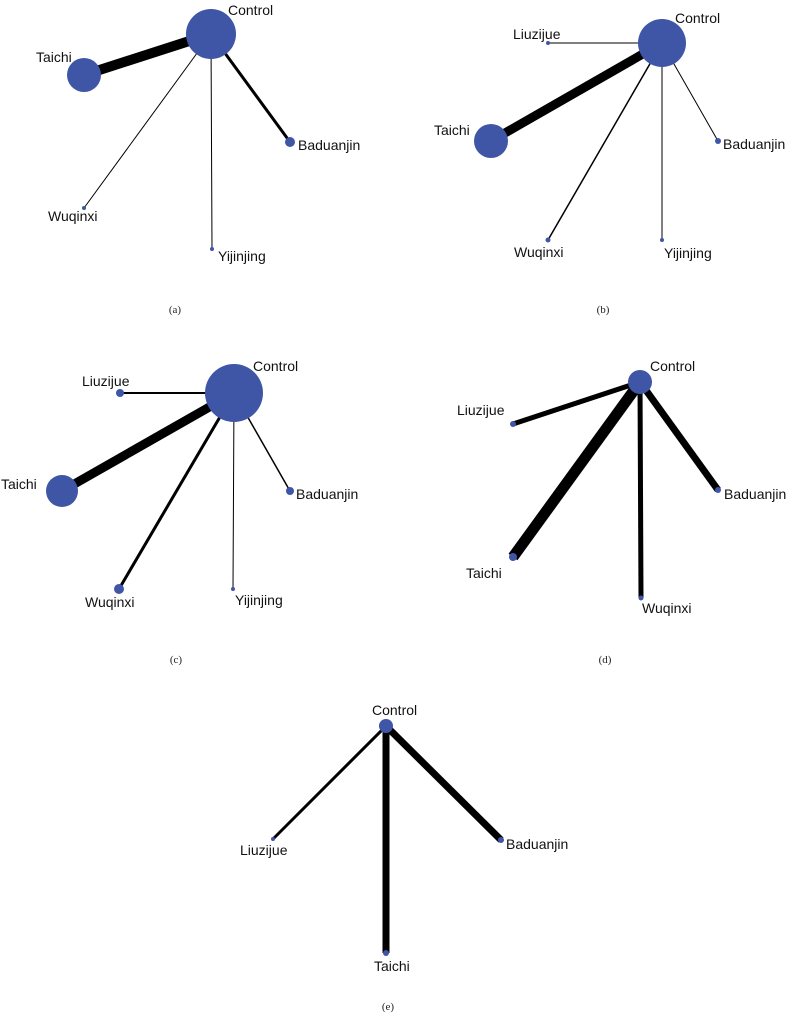 The image size is (796, 1016). What do you see at coordinates (404, 857) in the screenshot?
I see `network-panel-e: Control Liuzijue Baduanjin Taichi (e)` at bounding box center [404, 857].